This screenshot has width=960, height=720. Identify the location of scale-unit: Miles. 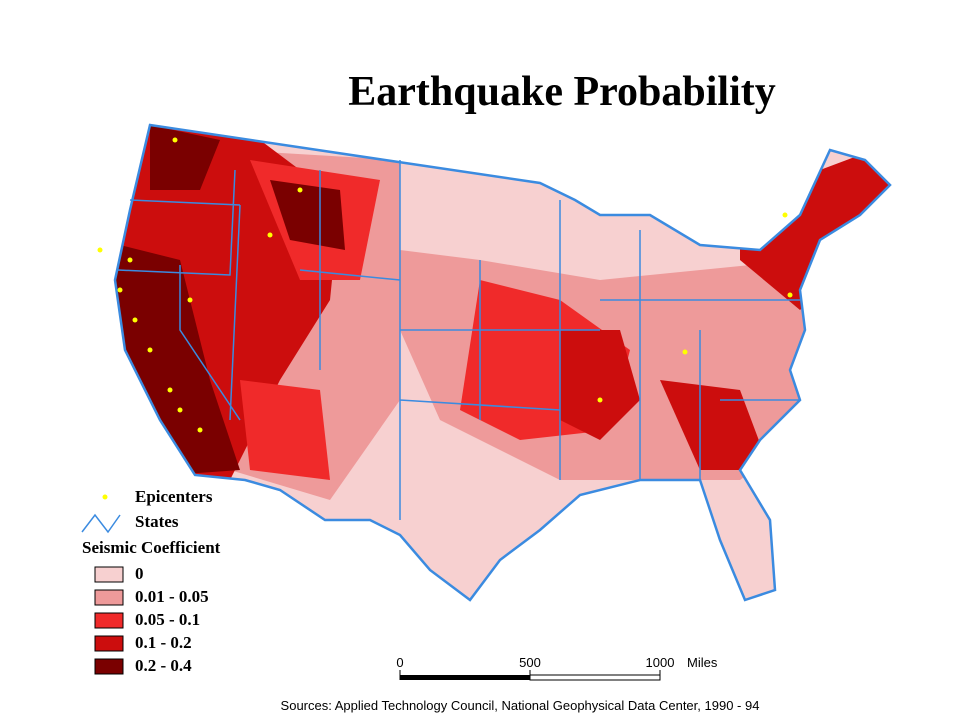
(702, 662).